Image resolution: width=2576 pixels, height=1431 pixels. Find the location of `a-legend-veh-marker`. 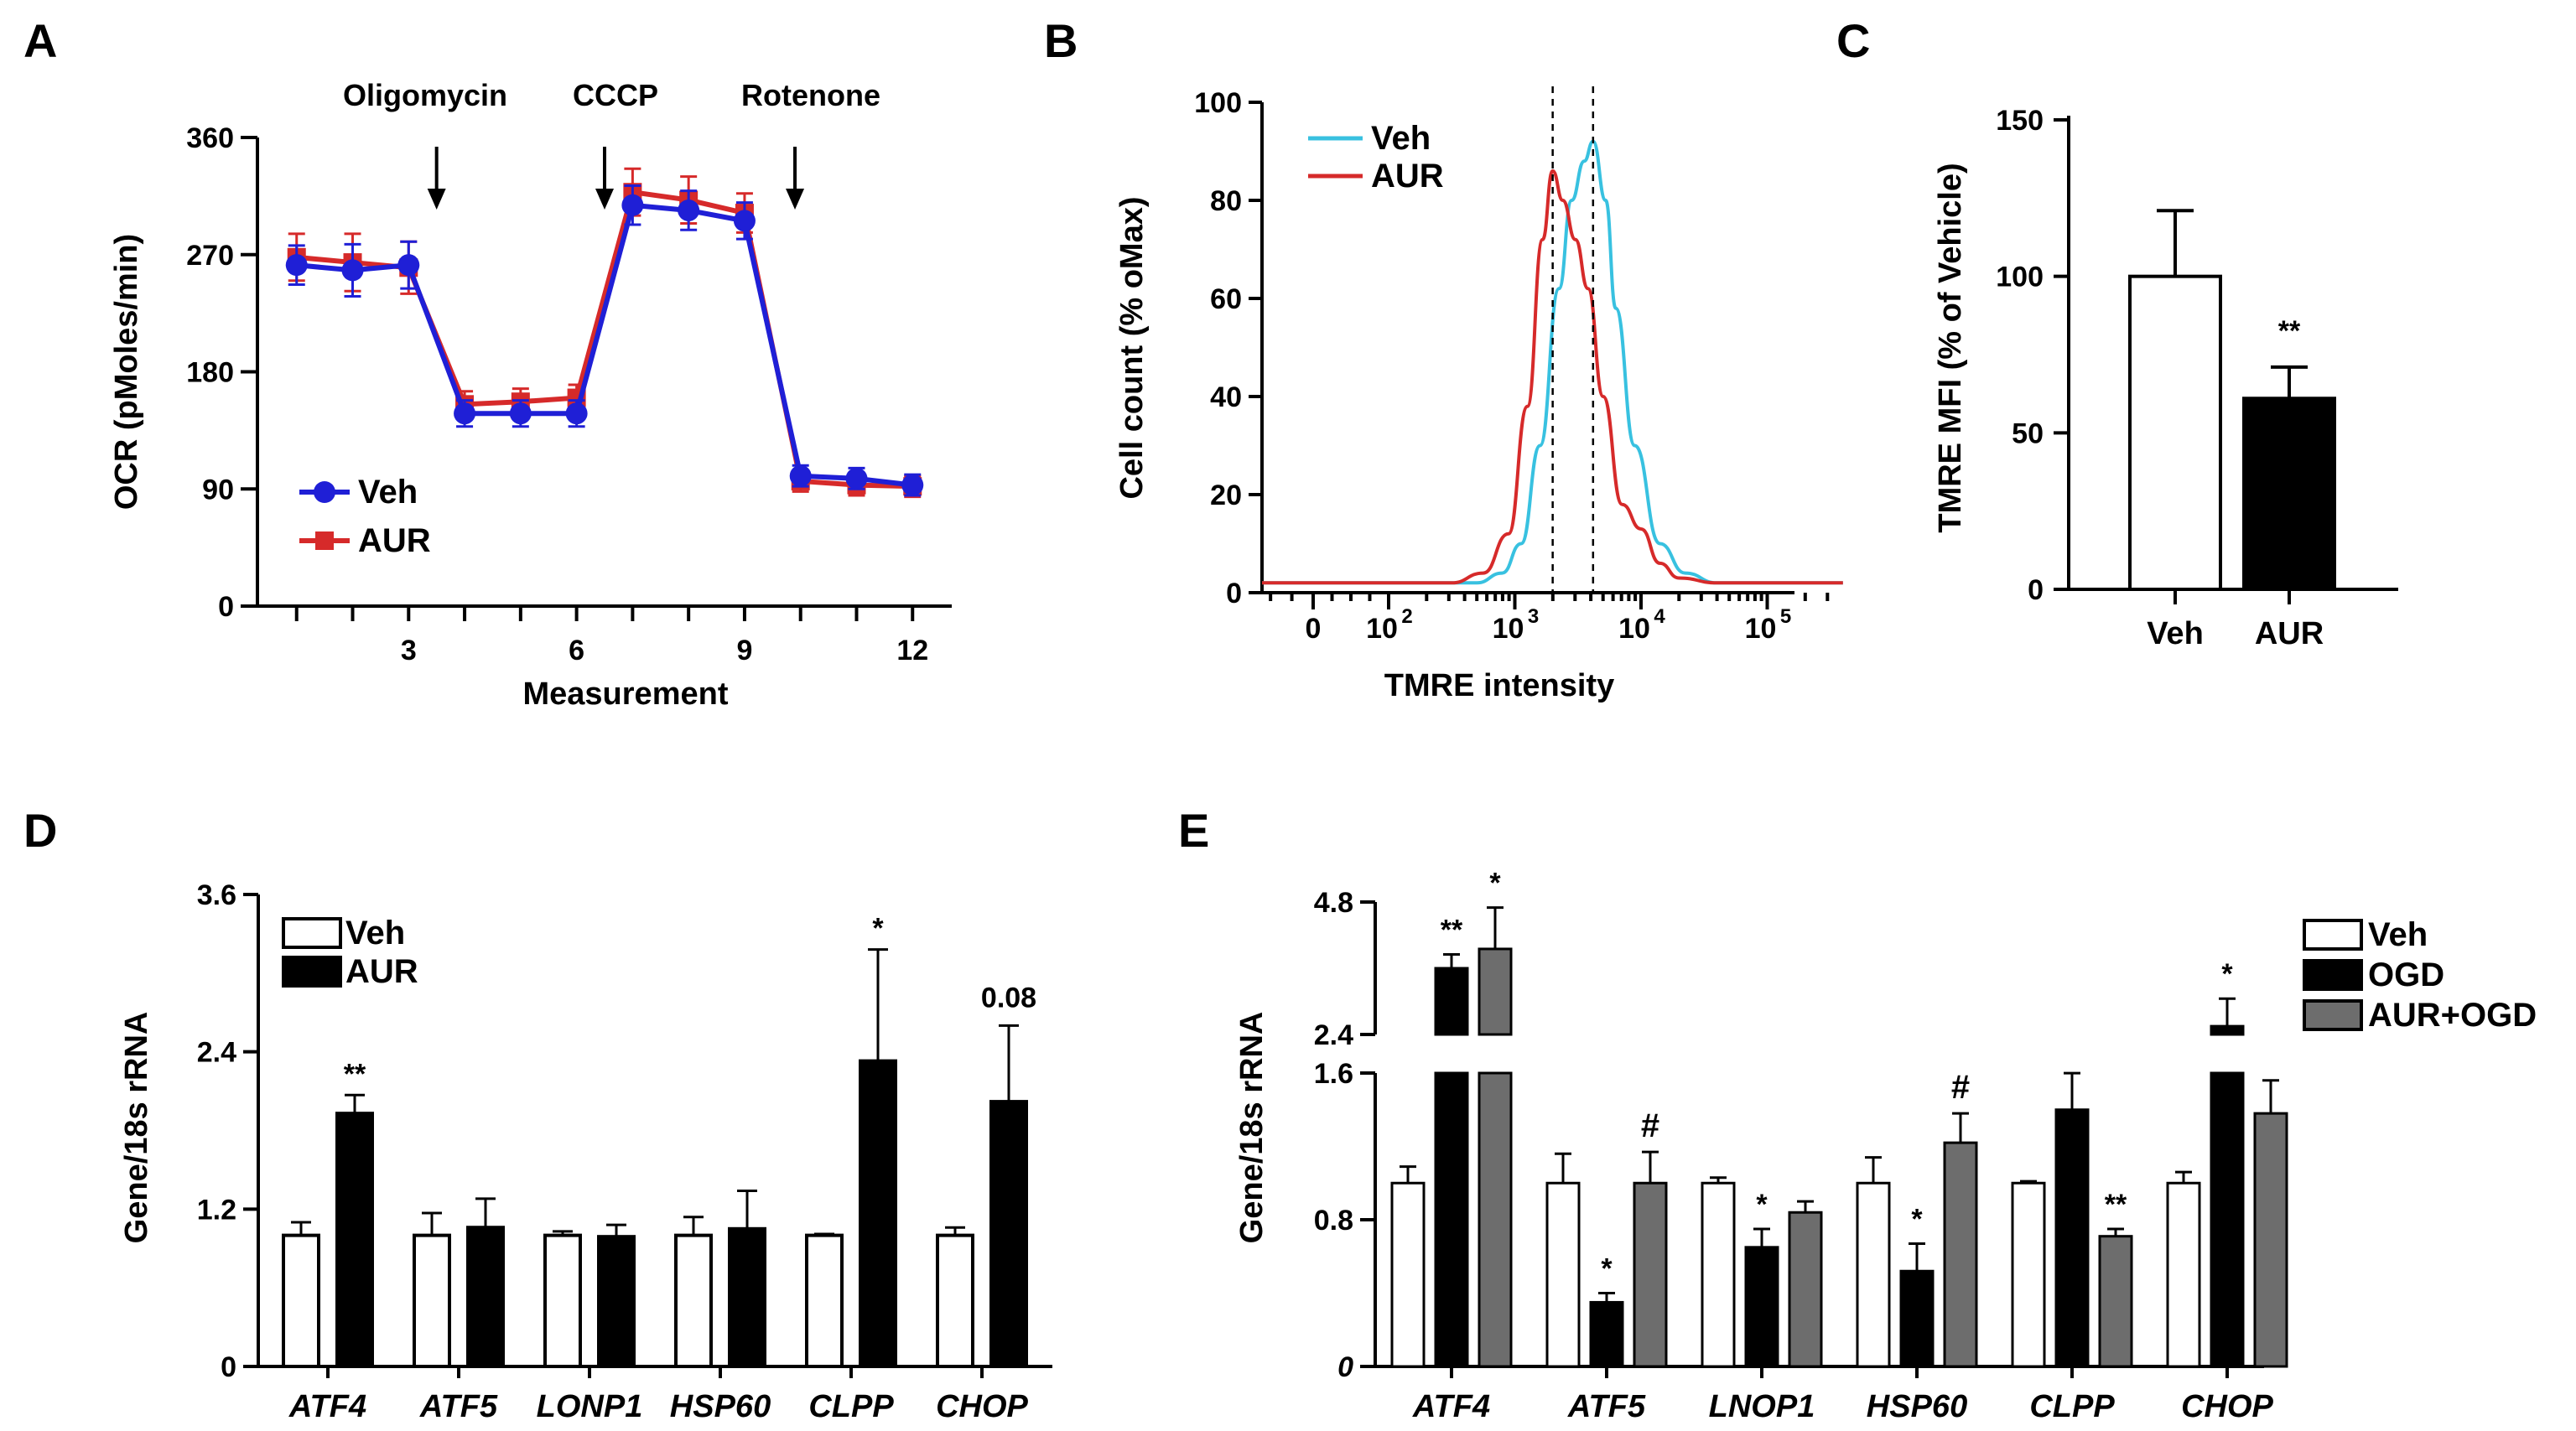

a-legend-veh-marker is located at coordinates (324, 492).